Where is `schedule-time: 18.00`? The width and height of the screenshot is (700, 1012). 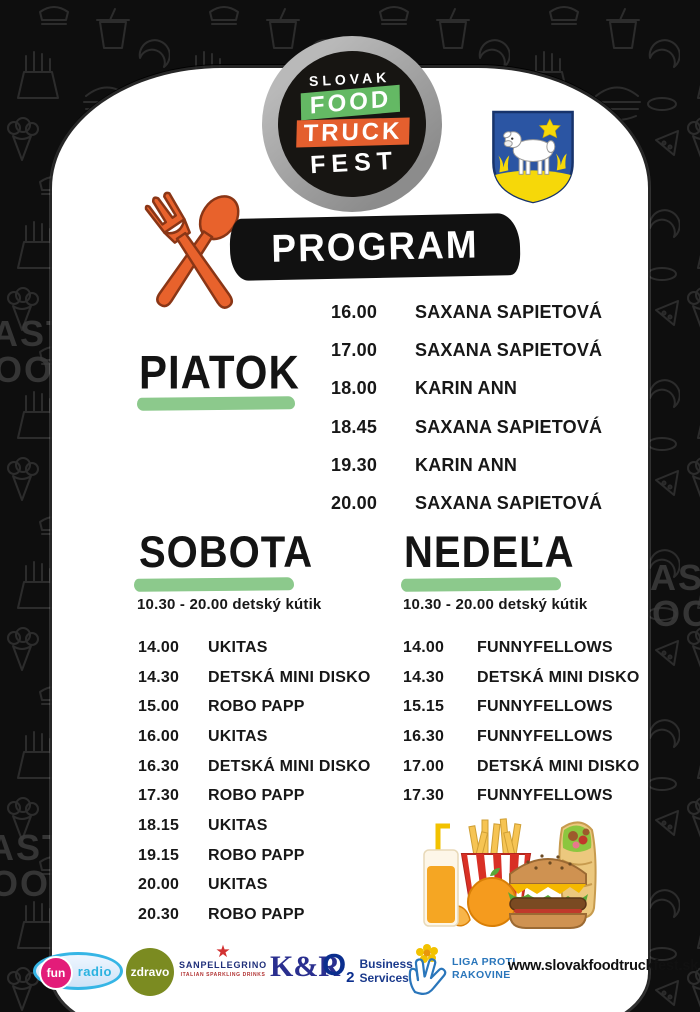 schedule-time: 18.00 is located at coordinates (354, 388).